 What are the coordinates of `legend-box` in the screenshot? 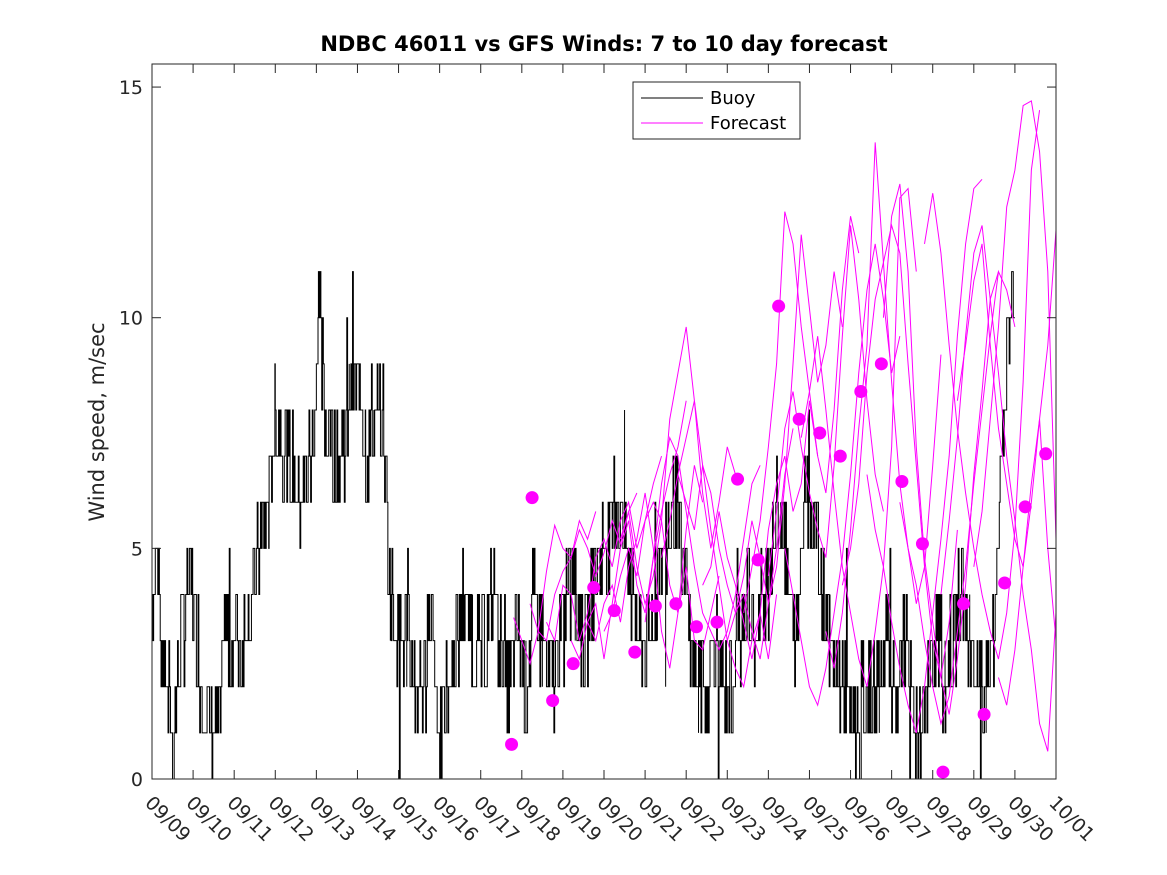 It's located at (716, 110).